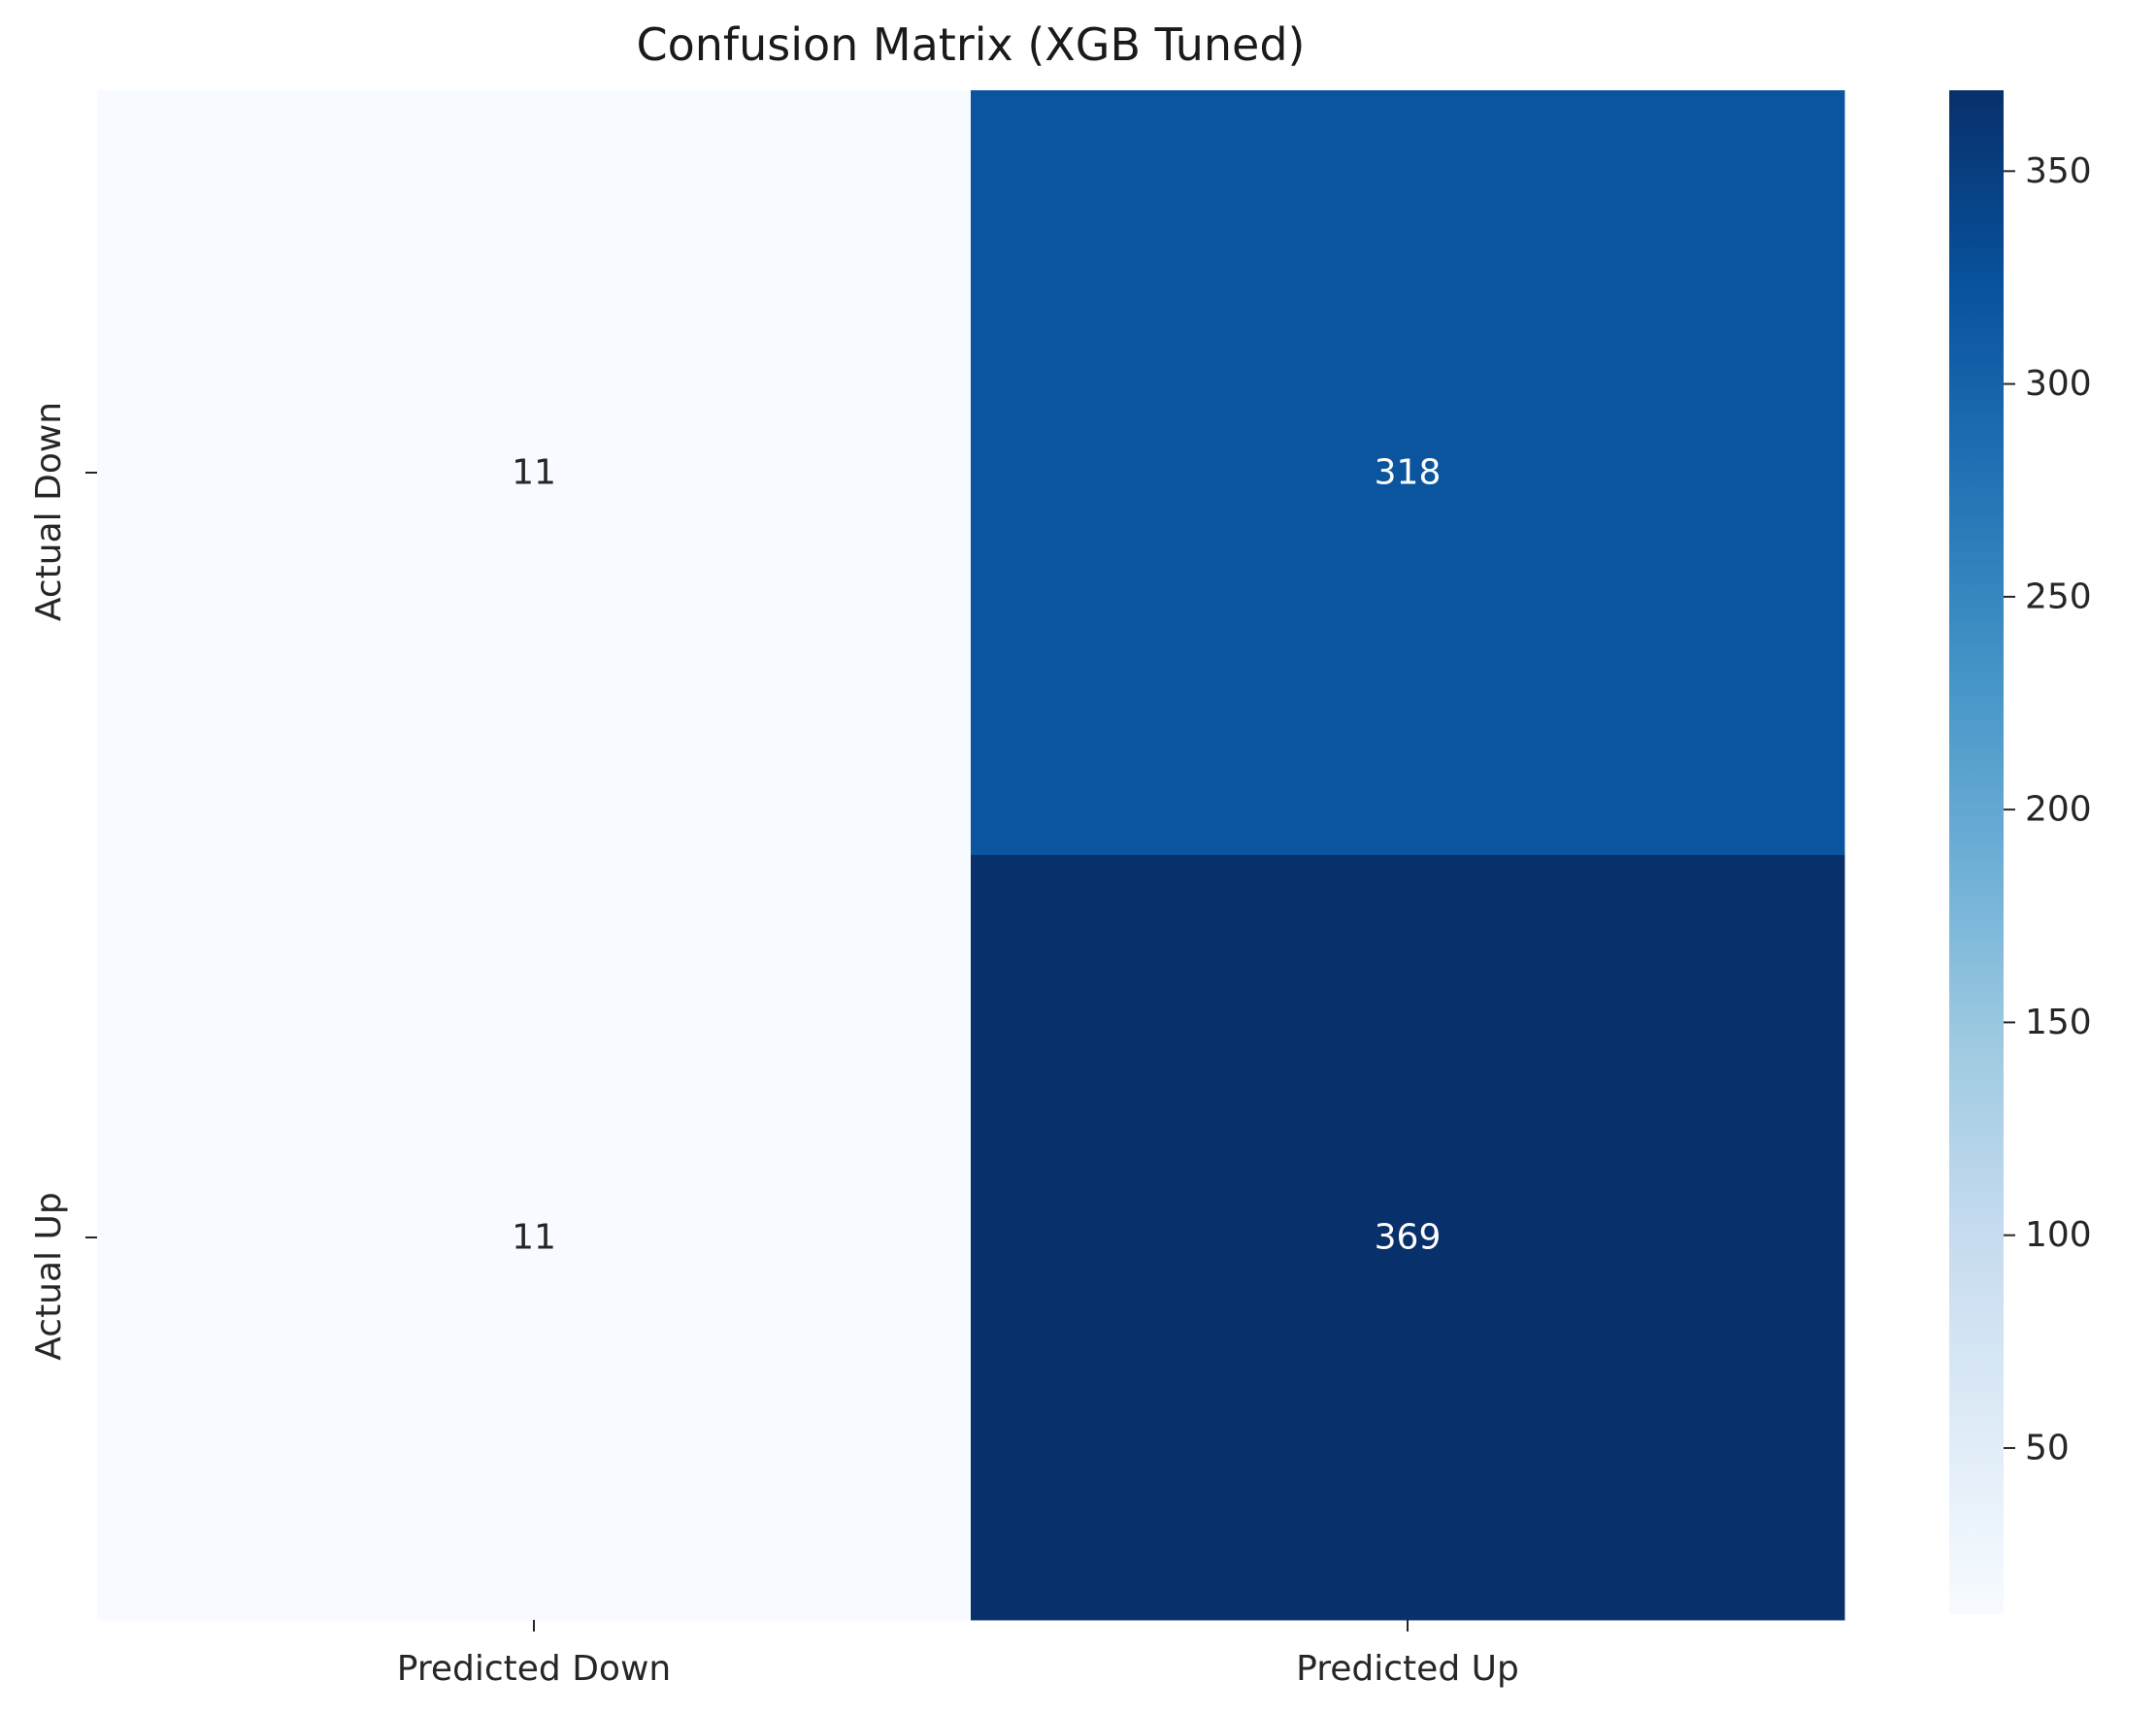 The height and width of the screenshot is (1714, 2156). I want to click on y-tick-label: Actual Up, so click(49, 1276).